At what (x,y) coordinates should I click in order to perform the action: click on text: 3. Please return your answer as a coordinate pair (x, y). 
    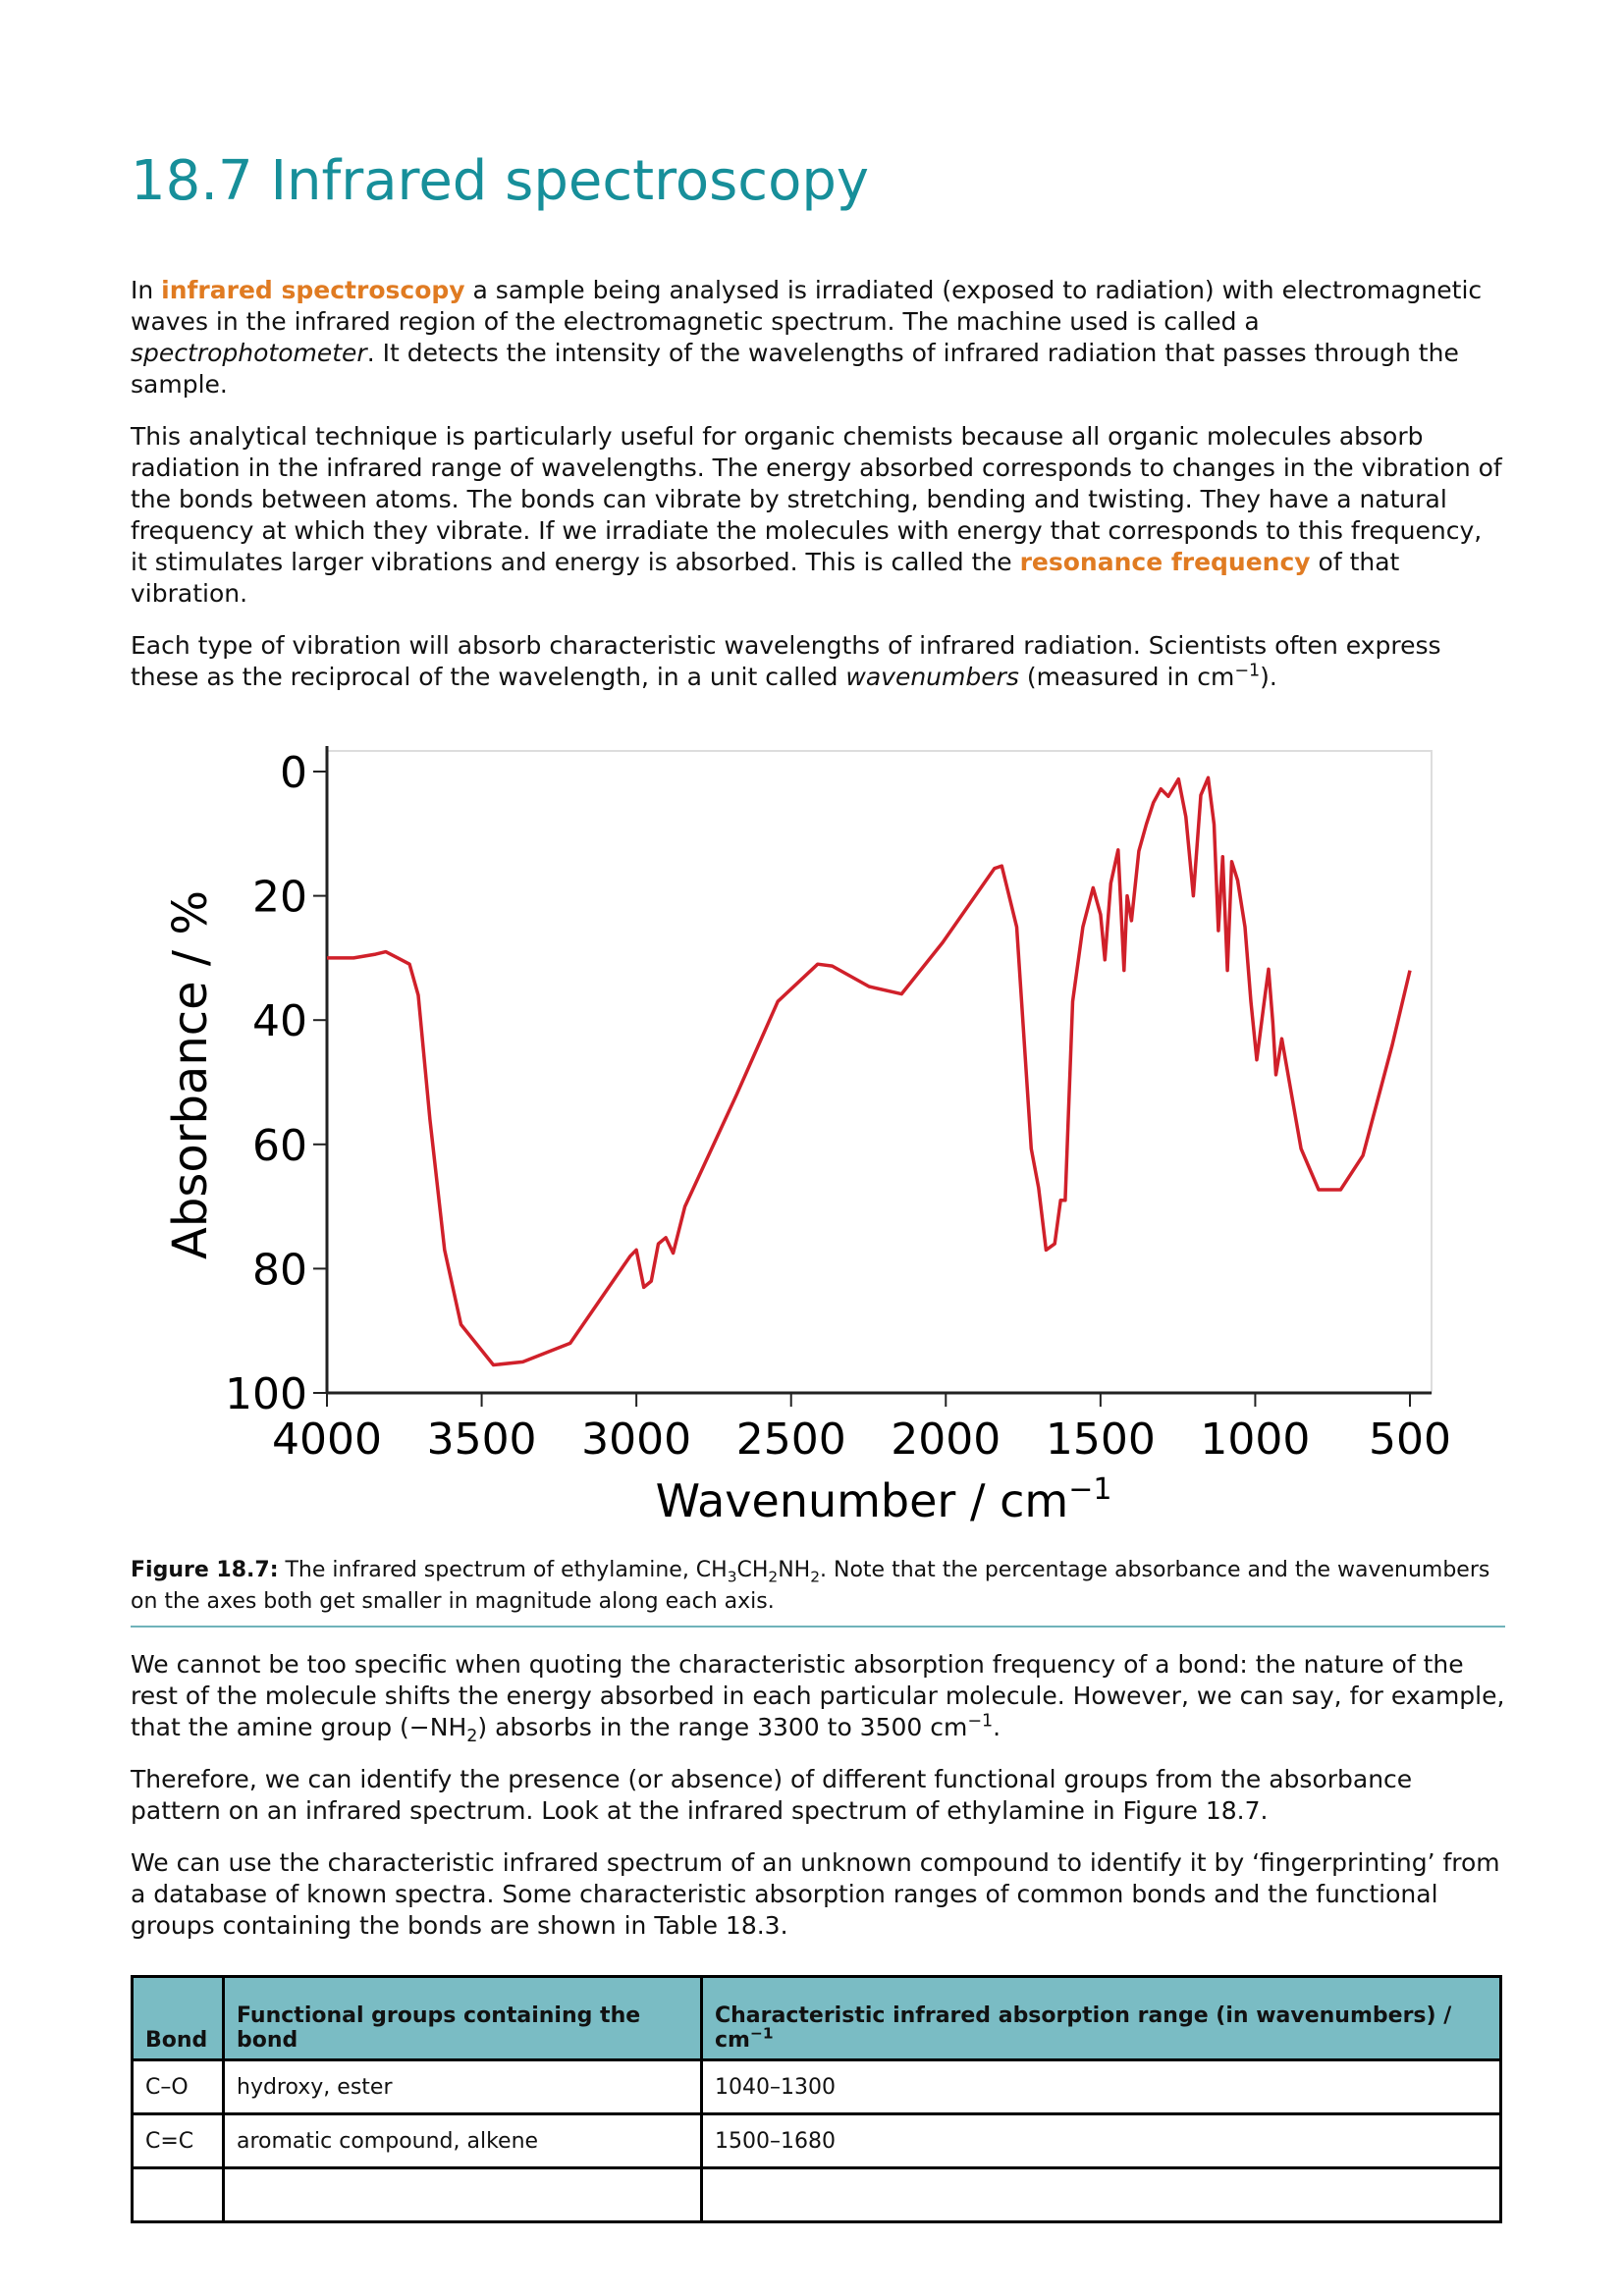
    Looking at the image, I should click on (732, 1577).